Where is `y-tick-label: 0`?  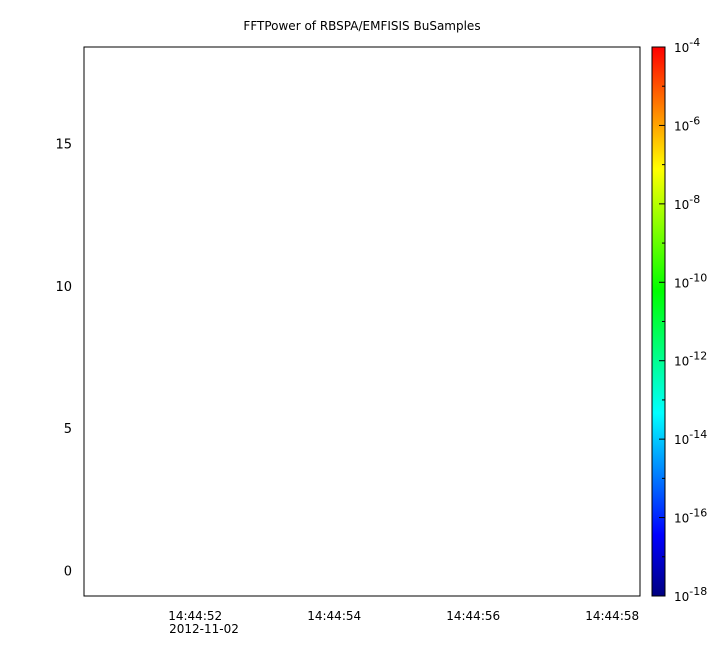
y-tick-label: 0 is located at coordinates (68, 571).